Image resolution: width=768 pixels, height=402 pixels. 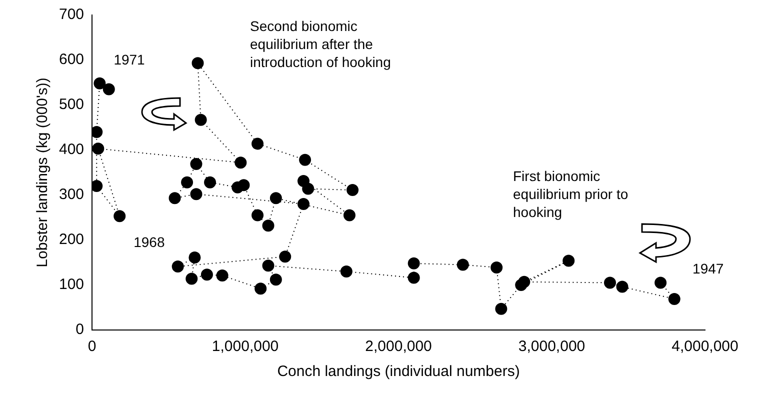 What do you see at coordinates (71, 105) in the screenshot?
I see `y-tick-label: 500` at bounding box center [71, 105].